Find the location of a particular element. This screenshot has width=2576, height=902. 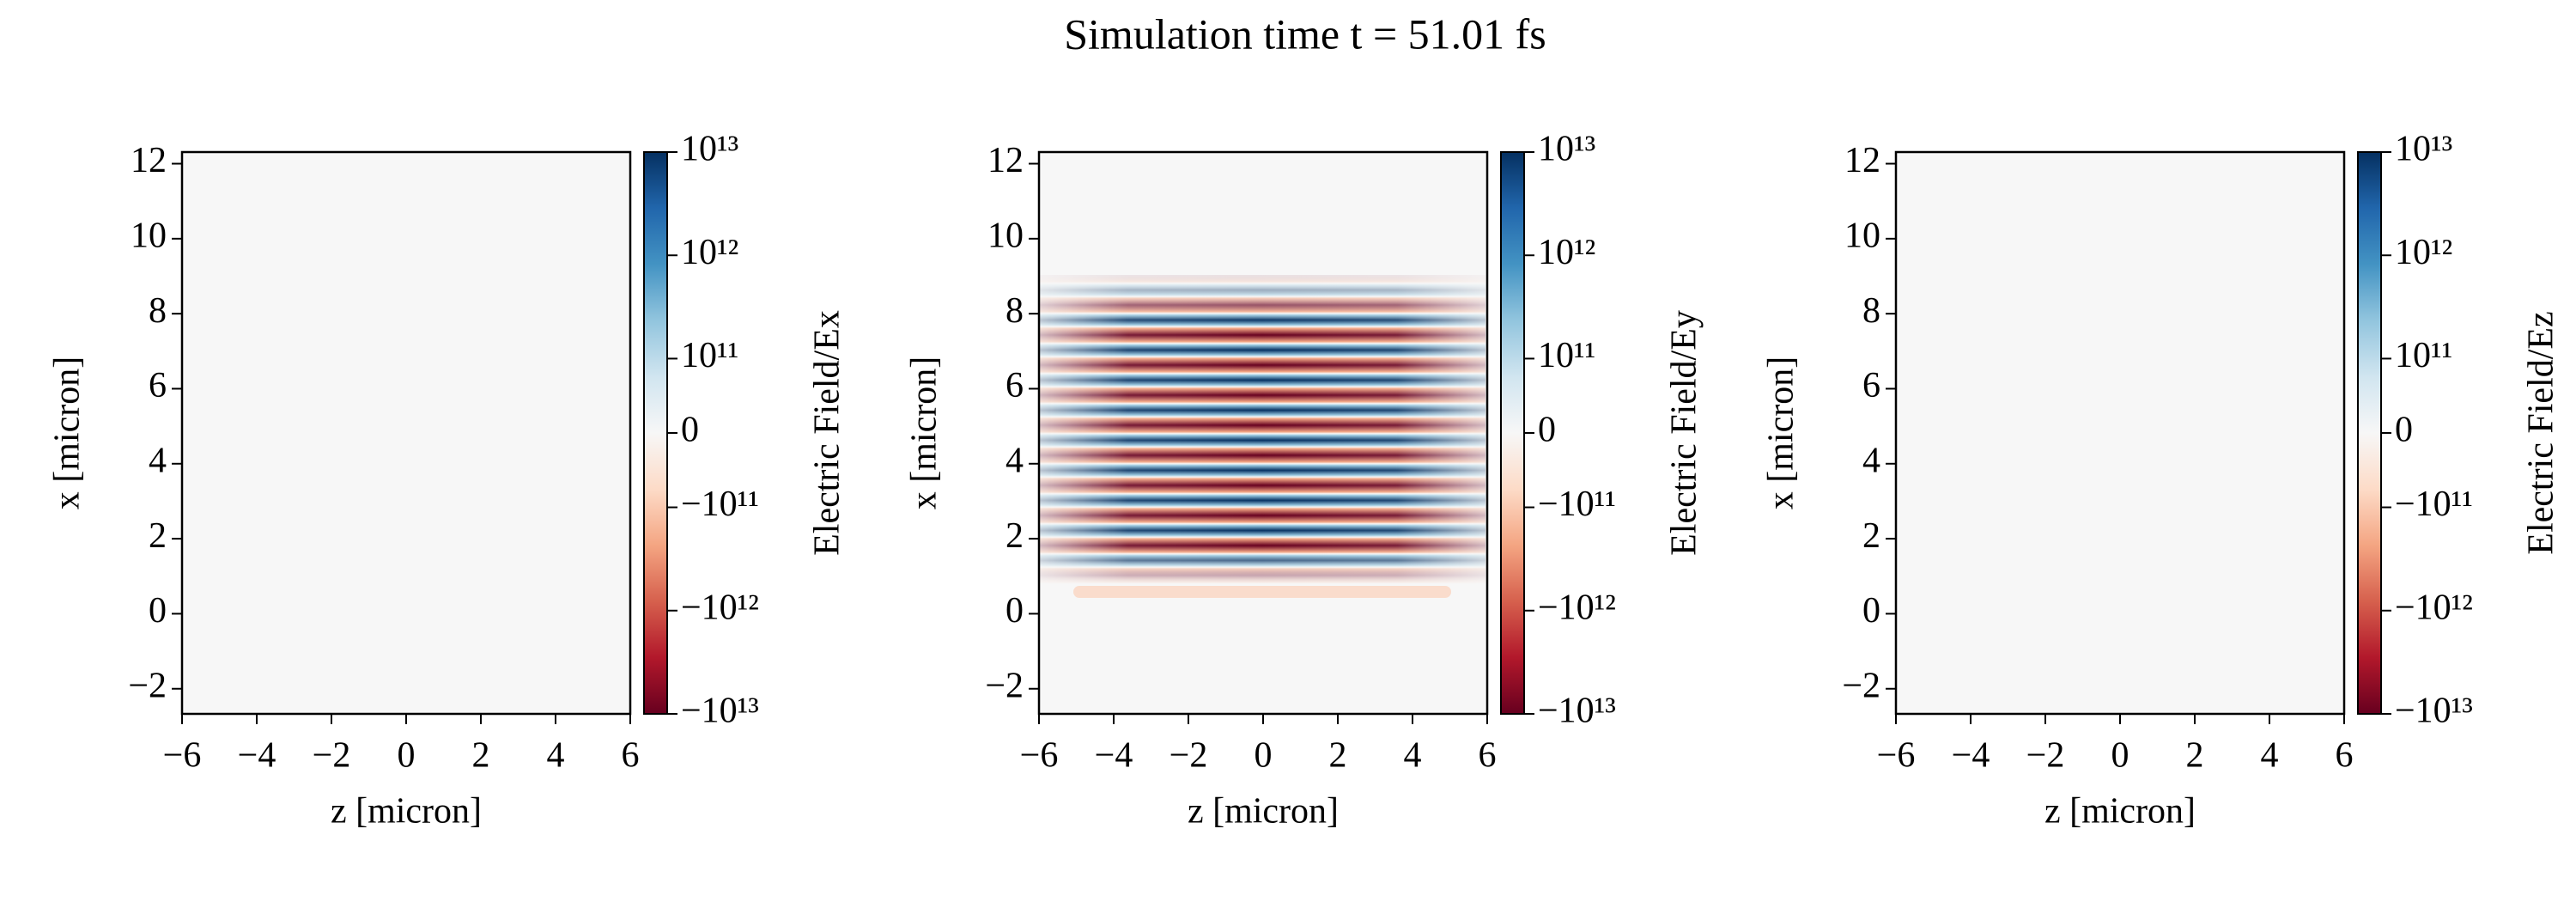

figure-title: Simulation time t = 51.01 fs is located at coordinates (1305, 33).